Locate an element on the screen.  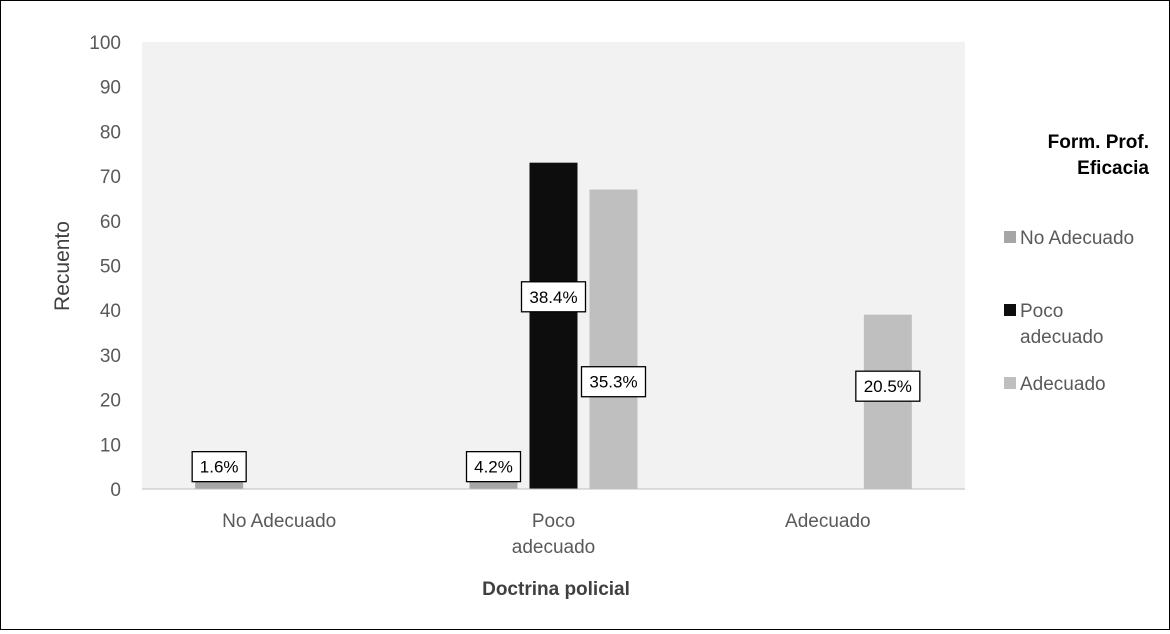
data-label: 4.2% is located at coordinates (493, 467).